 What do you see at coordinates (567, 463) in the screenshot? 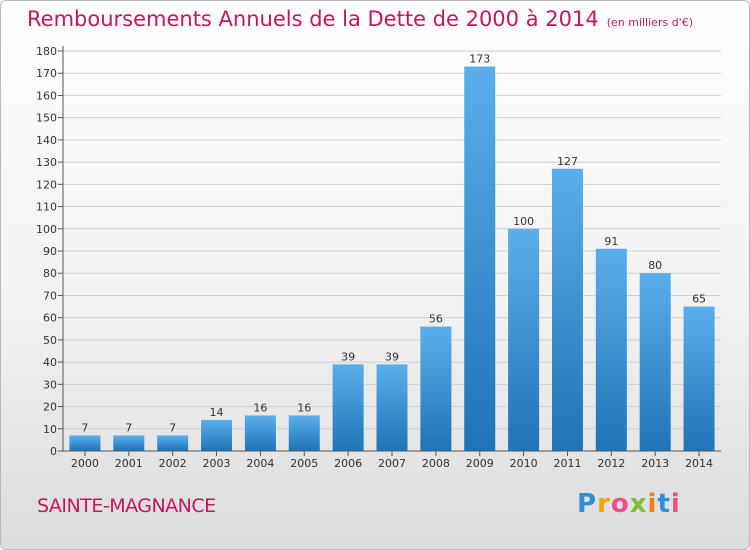
I see `x-tick-label: 2011` at bounding box center [567, 463].